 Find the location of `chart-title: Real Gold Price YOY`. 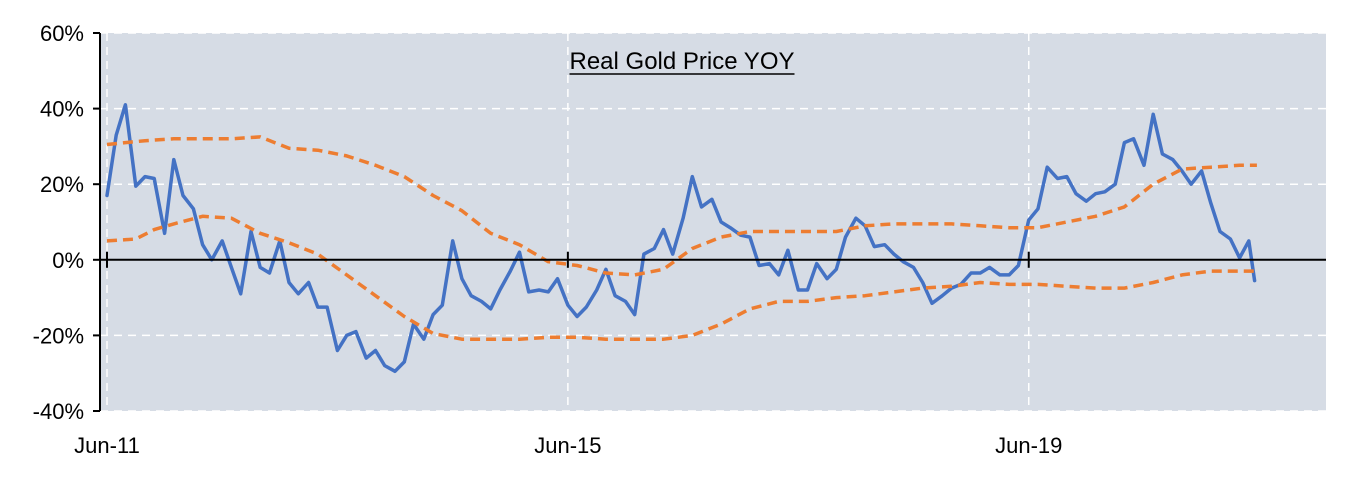

chart-title: Real Gold Price YOY is located at coordinates (682, 61).